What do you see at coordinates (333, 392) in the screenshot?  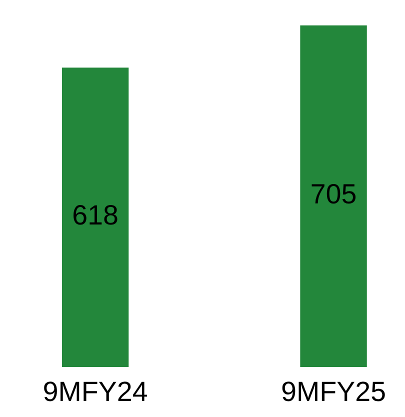 I see `x-tick-label: 9MFY25` at bounding box center [333, 392].